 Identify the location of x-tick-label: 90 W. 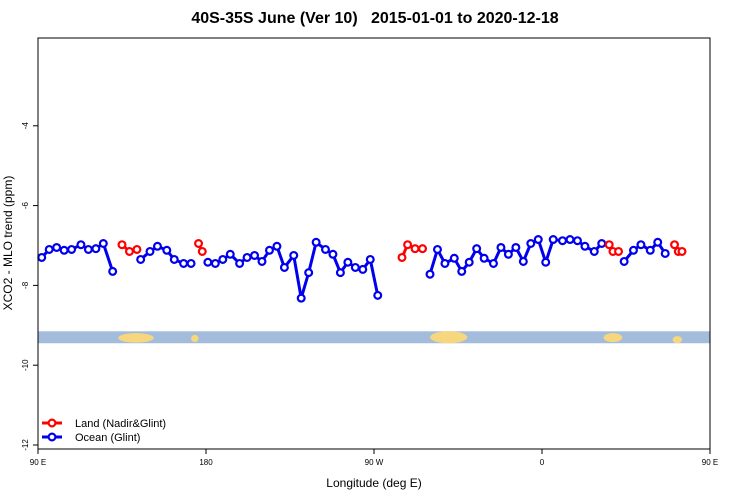
(374, 462).